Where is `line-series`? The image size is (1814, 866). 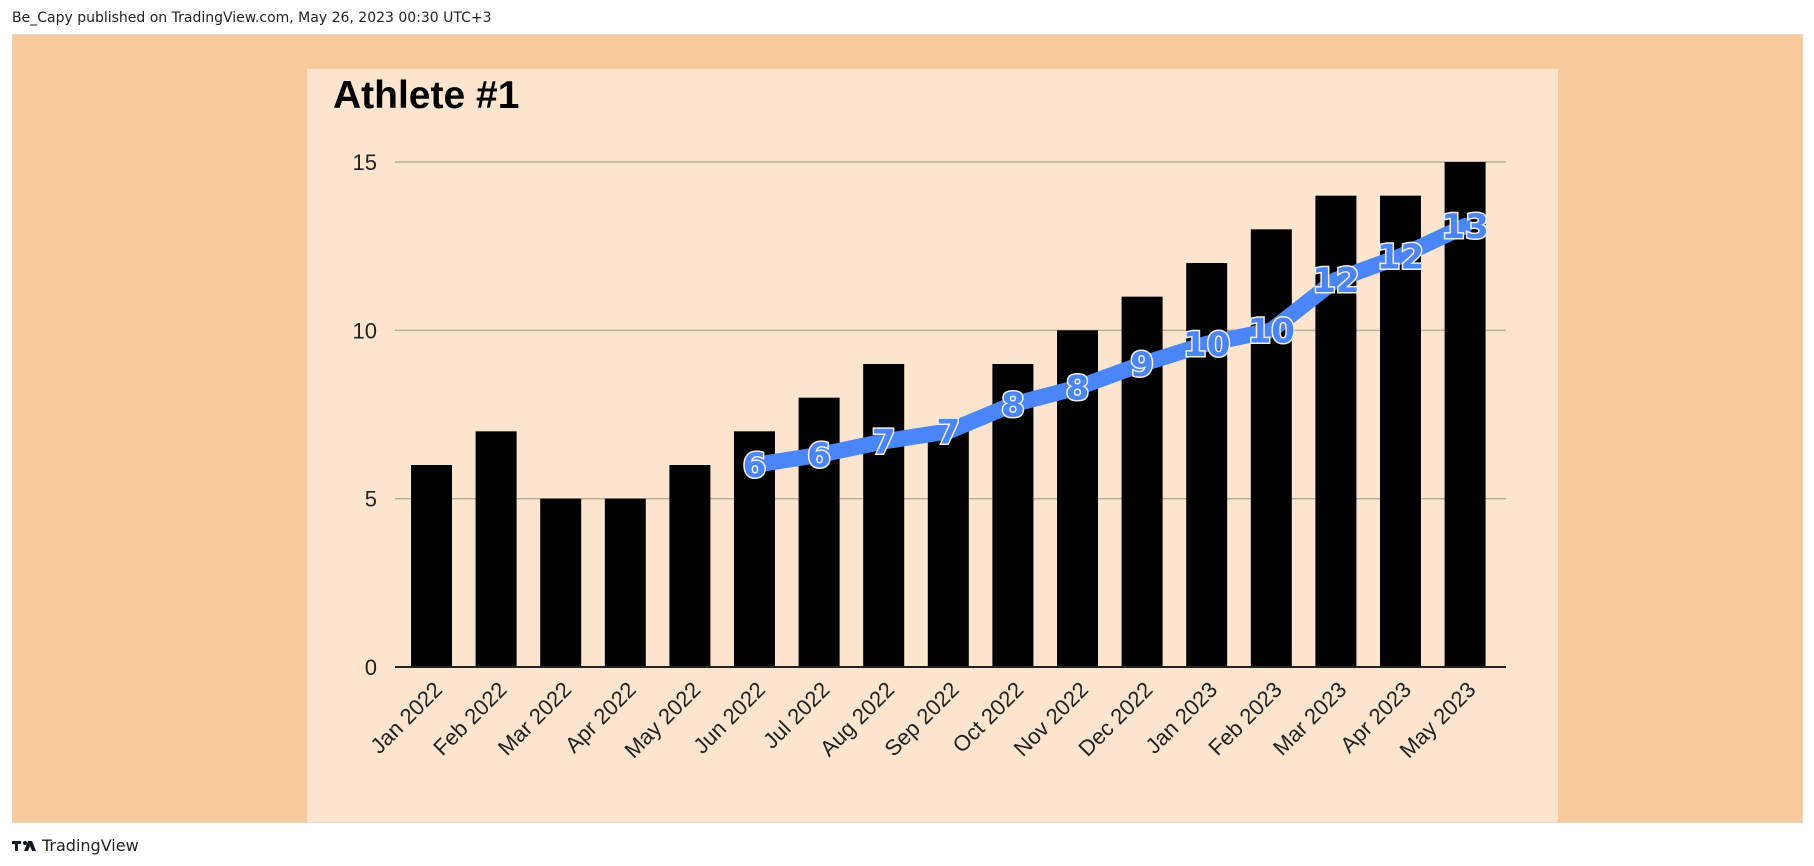 line-series is located at coordinates (1110, 345).